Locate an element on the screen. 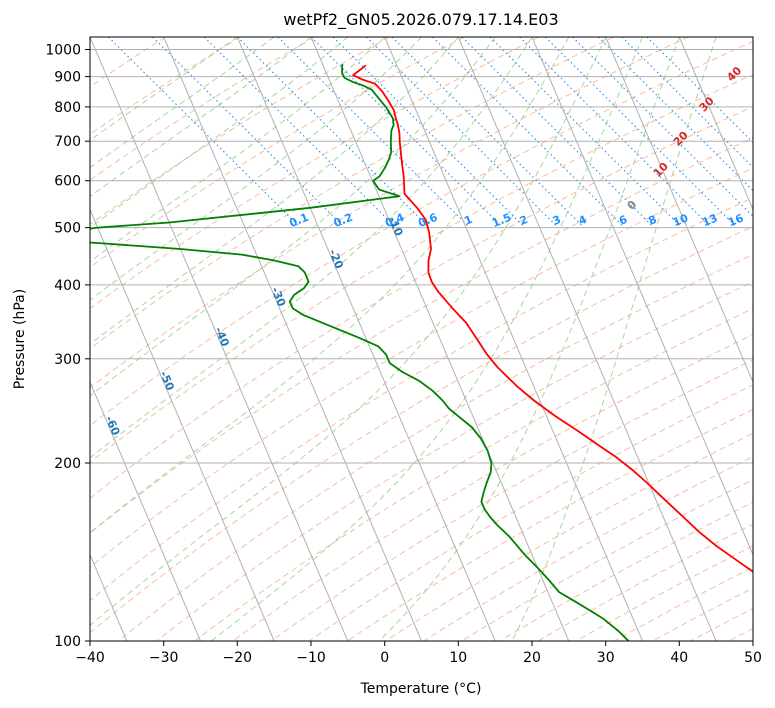 The image size is (775, 708). x-tick-label: 40 is located at coordinates (679, 658).